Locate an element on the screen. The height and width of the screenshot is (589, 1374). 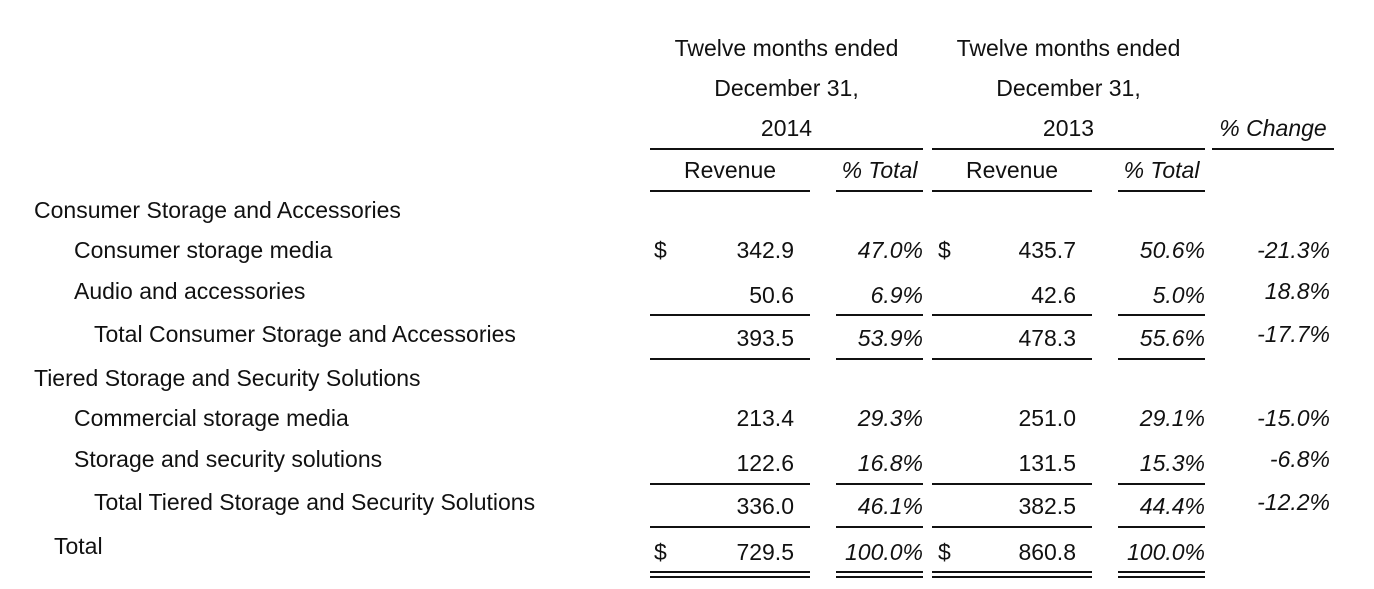
pct-total-2014: 16.8% is located at coordinates (890, 463).